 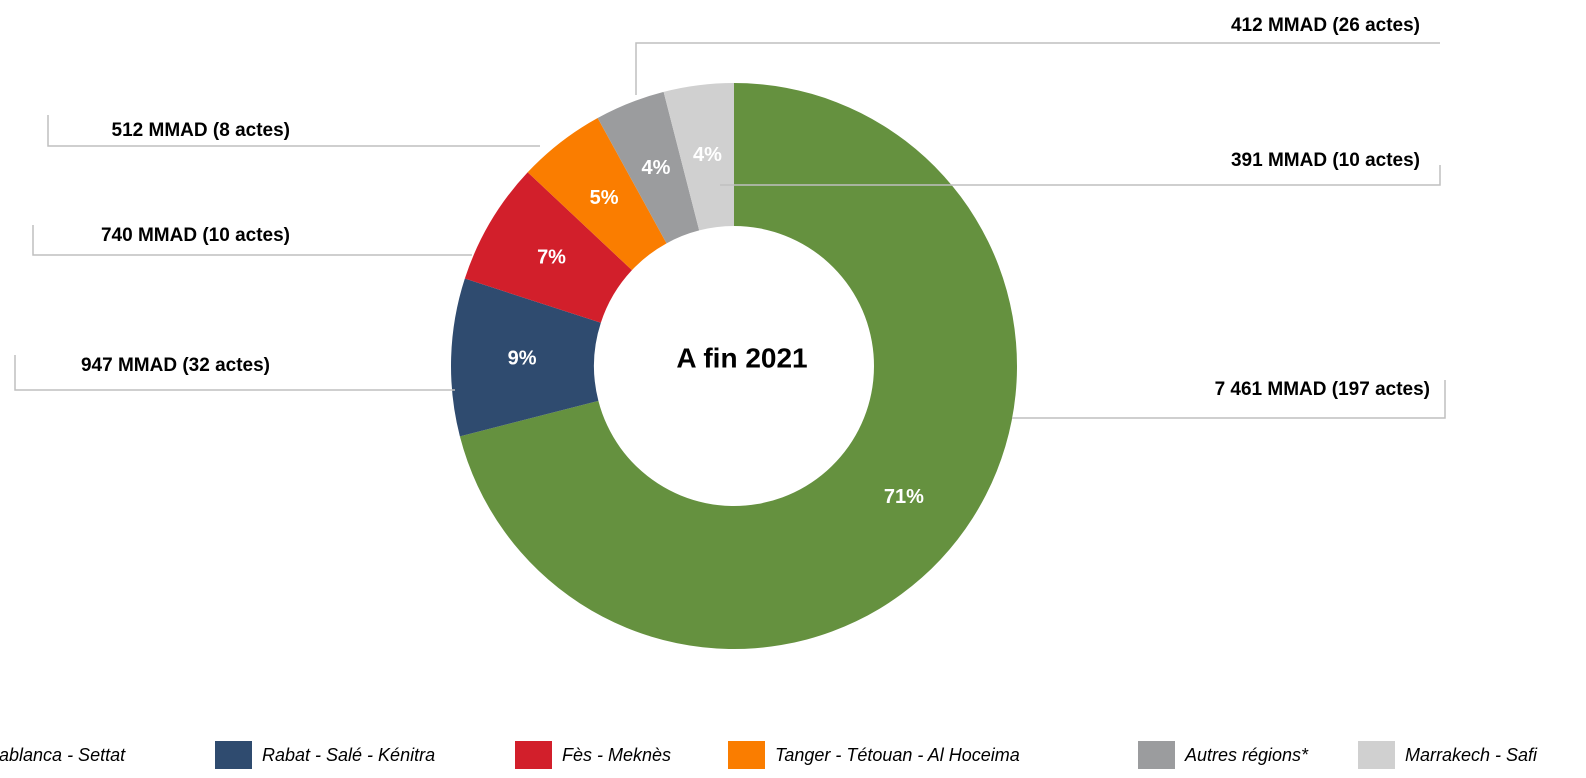 What do you see at coordinates (604, 198) in the screenshot?
I see `percent-label: 5%` at bounding box center [604, 198].